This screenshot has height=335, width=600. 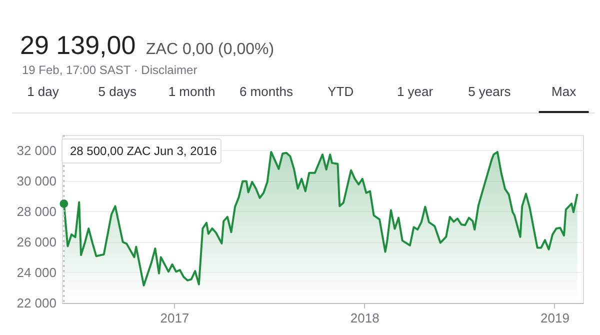 What do you see at coordinates (78, 45) in the screenshot?
I see `chart-title: 29 139,00` at bounding box center [78, 45].